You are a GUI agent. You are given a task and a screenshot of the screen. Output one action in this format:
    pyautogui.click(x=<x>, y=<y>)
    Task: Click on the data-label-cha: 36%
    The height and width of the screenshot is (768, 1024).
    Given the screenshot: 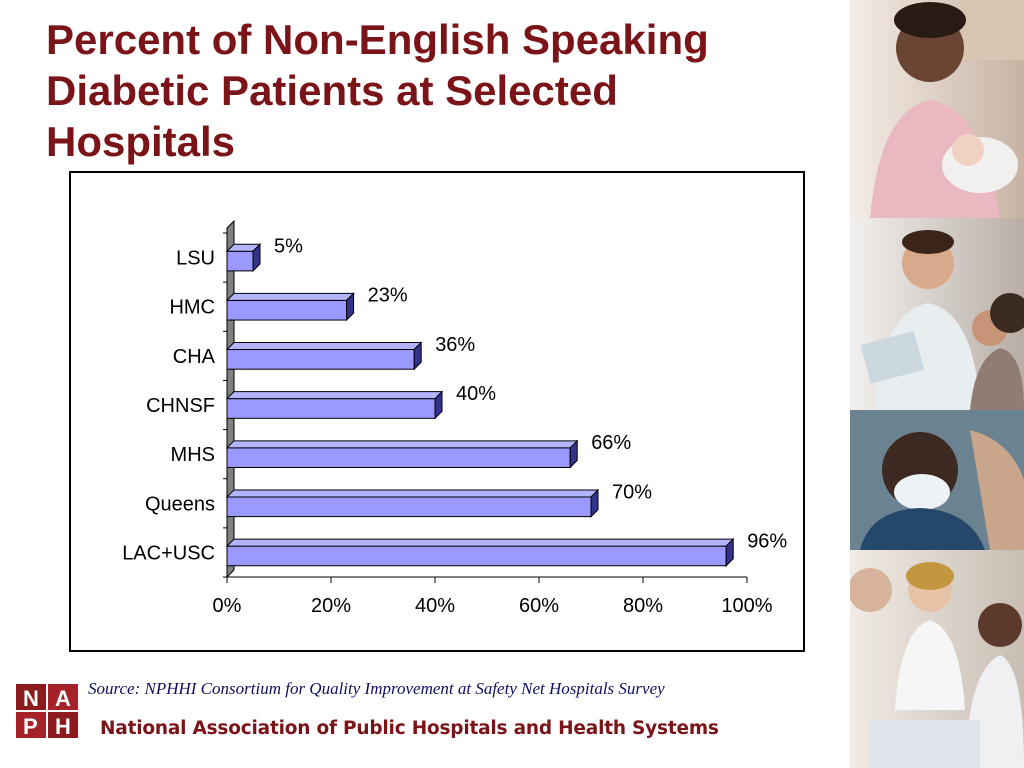 What is the action you would take?
    pyautogui.click(x=455, y=345)
    